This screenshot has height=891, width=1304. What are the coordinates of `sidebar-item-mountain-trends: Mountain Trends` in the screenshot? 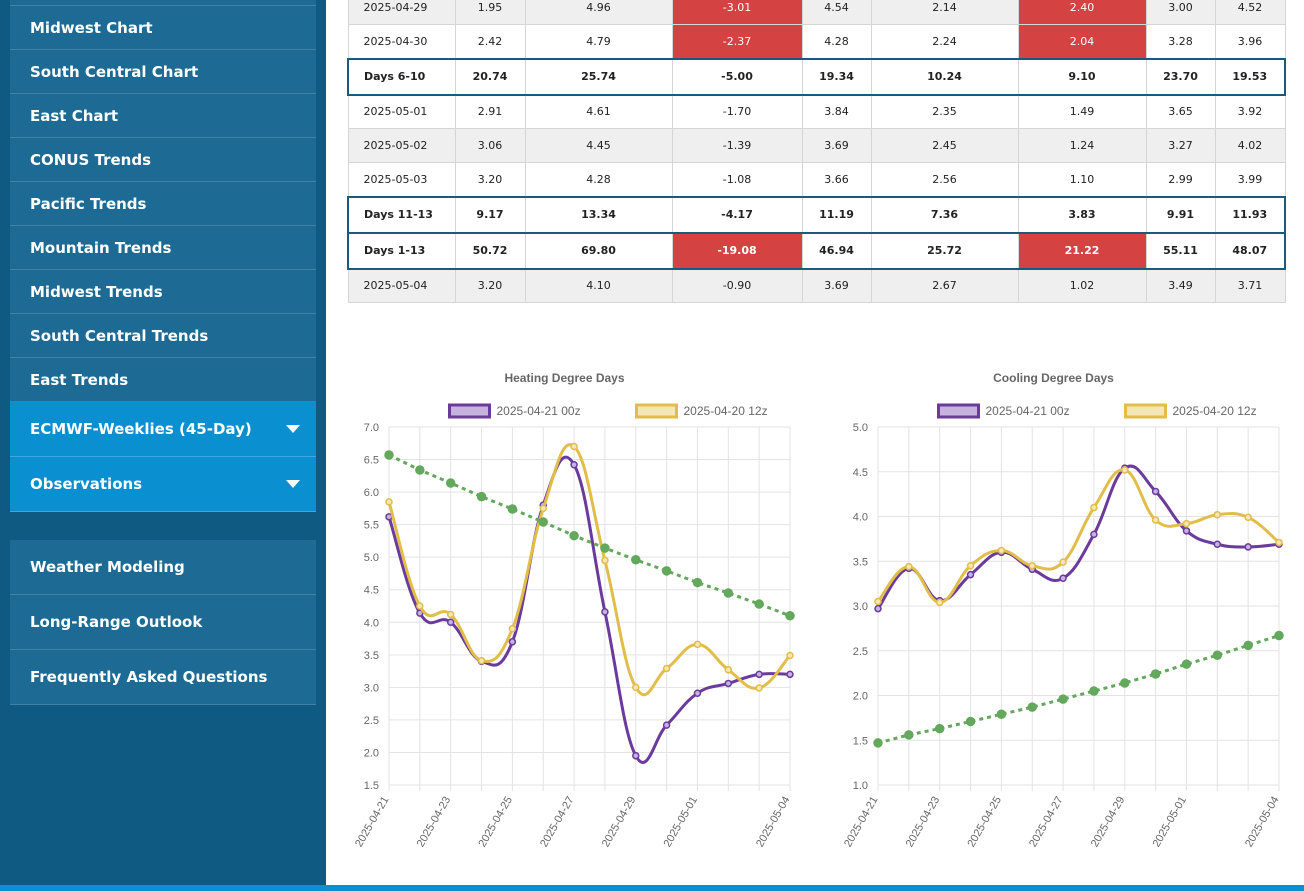 It's located at (163, 248).